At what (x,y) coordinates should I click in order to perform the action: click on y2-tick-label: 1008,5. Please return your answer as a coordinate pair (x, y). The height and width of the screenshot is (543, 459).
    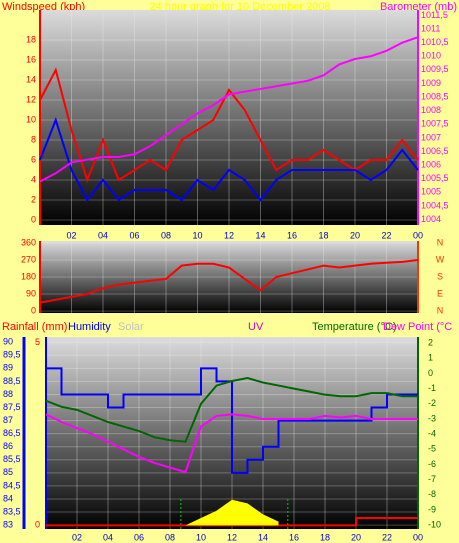
    Looking at the image, I should click on (435, 96).